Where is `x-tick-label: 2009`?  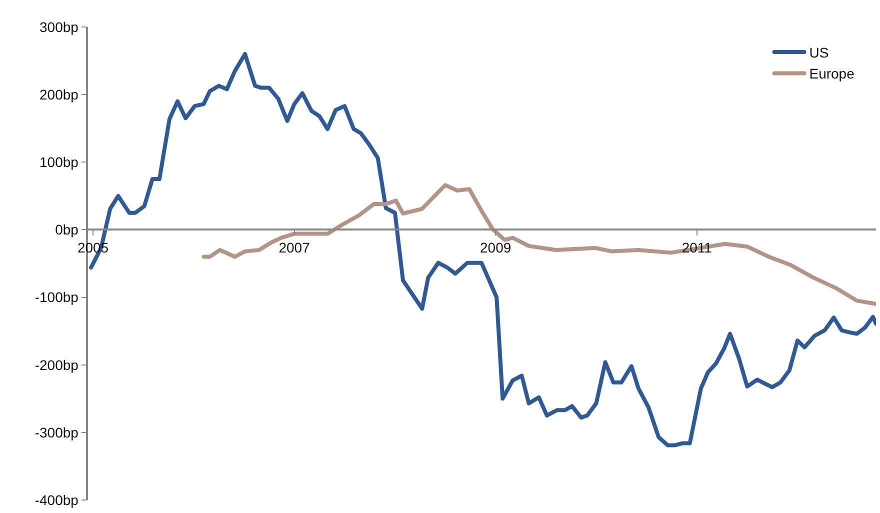
x-tick-label: 2009 is located at coordinates (496, 247).